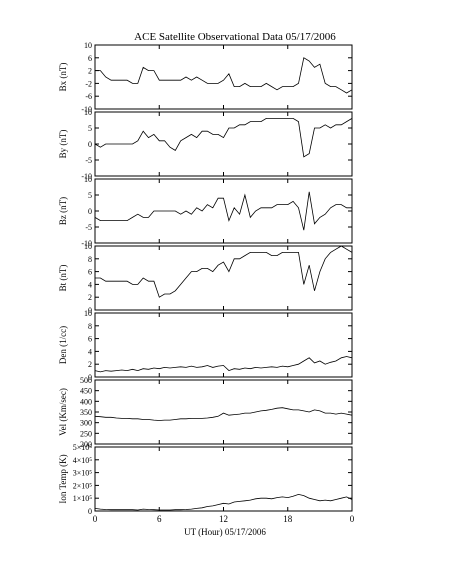  Describe the element at coordinates (88, 83) in the screenshot. I see `y-tick-label: -2` at that location.